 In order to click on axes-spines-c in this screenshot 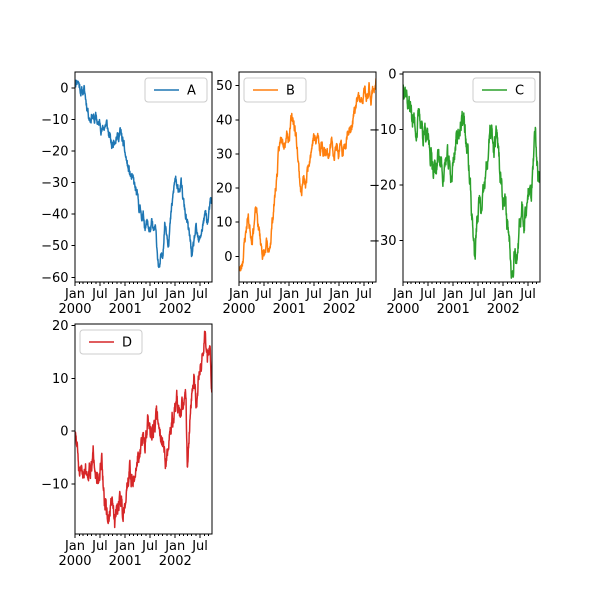, I will do `click(471, 177)`.